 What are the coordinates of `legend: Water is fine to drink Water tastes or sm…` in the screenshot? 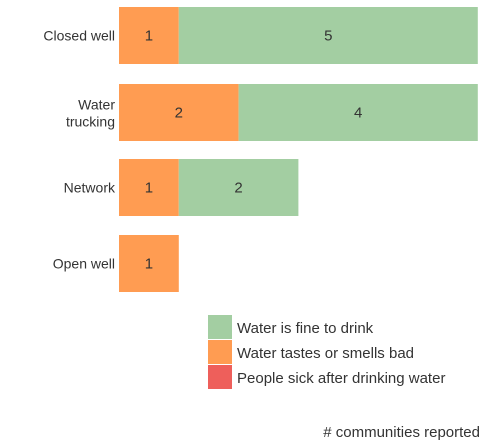 It's located at (326, 352).